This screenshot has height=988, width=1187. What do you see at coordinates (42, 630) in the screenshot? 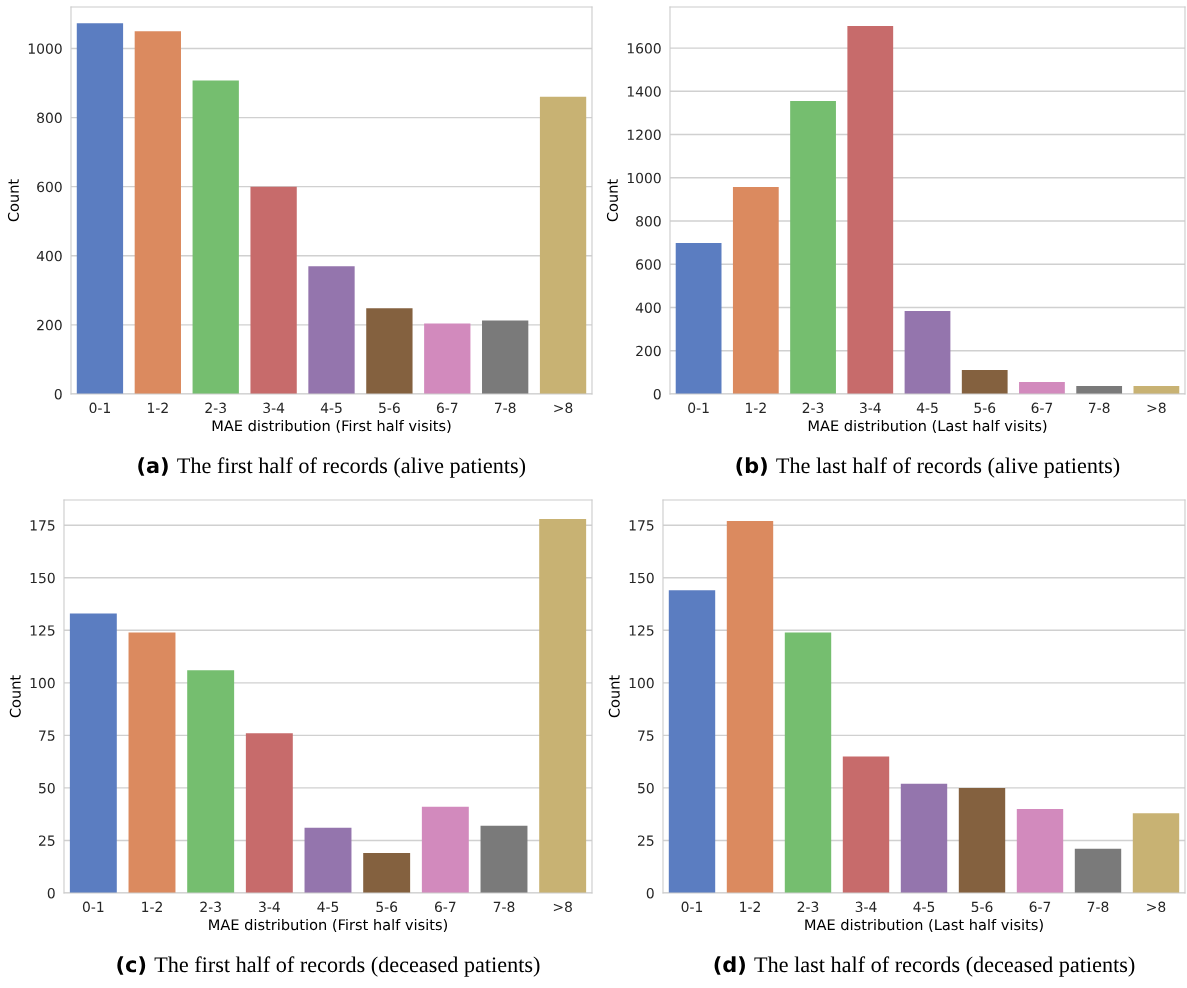
I see `y-tick-label: 125` at bounding box center [42, 630].